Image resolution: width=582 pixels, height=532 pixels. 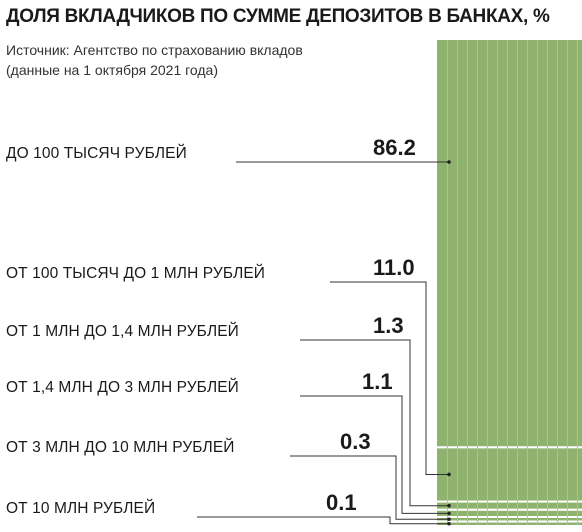 What do you see at coordinates (122, 331) in the screenshot?
I see `category-label: ОТ 1 МЛН ДО 1,4 МЛН РУБЛЕЙ` at bounding box center [122, 331].